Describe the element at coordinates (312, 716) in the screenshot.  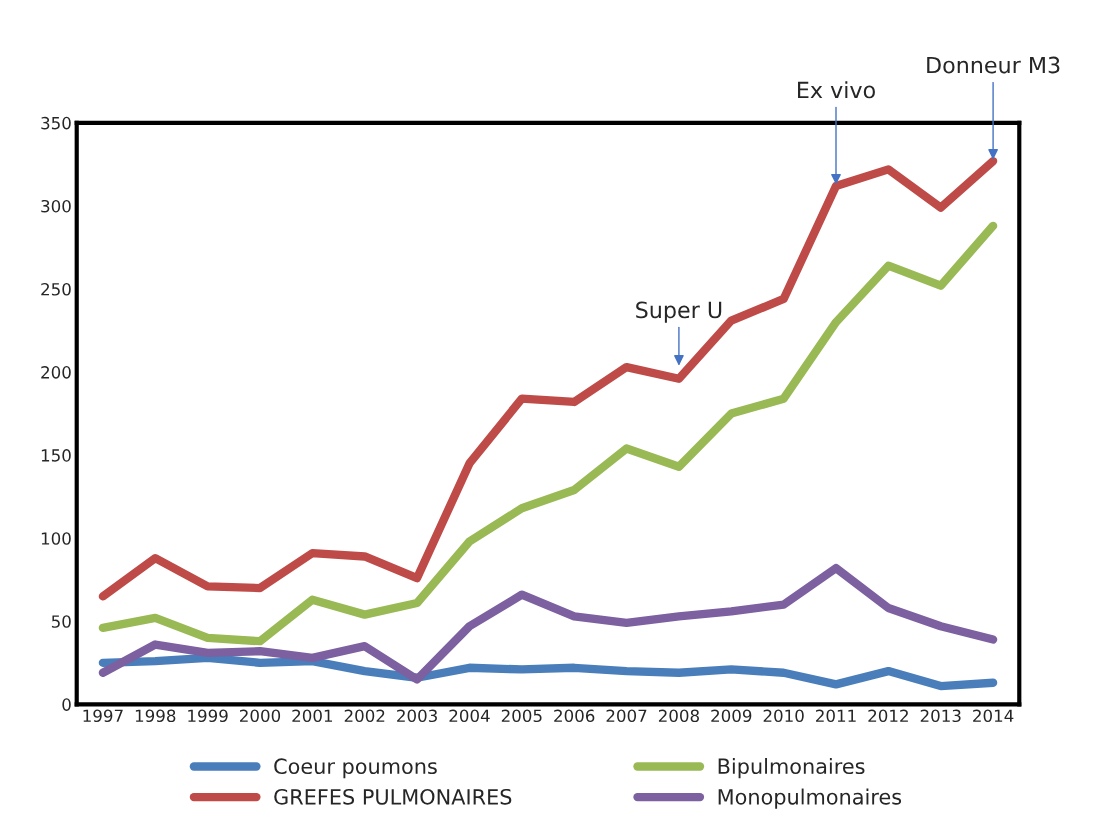
I see `x-tick-label: 2001` at that location.